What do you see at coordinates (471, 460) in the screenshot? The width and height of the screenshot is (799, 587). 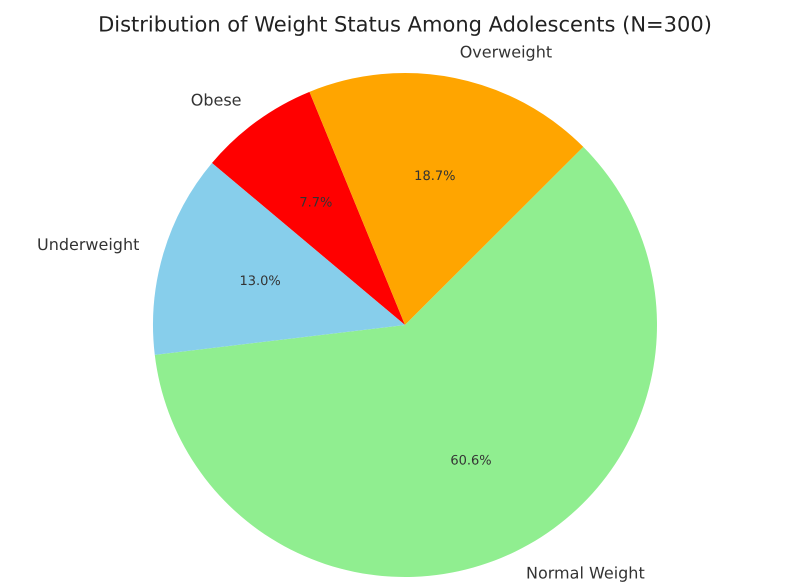 I see `data-label: 60.6%` at bounding box center [471, 460].